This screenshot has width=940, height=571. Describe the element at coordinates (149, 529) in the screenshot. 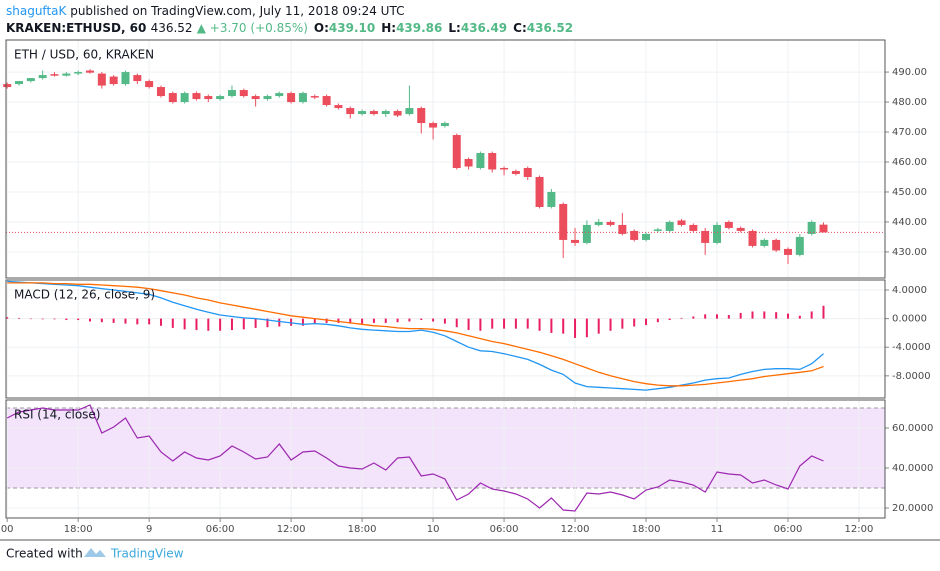

I see `x-tick-label: 9` at that location.